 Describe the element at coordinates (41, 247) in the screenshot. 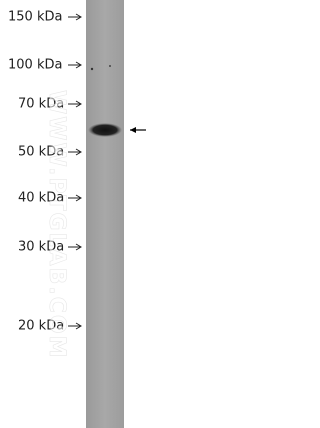

I see `marker-label: 30 kDa` at that location.